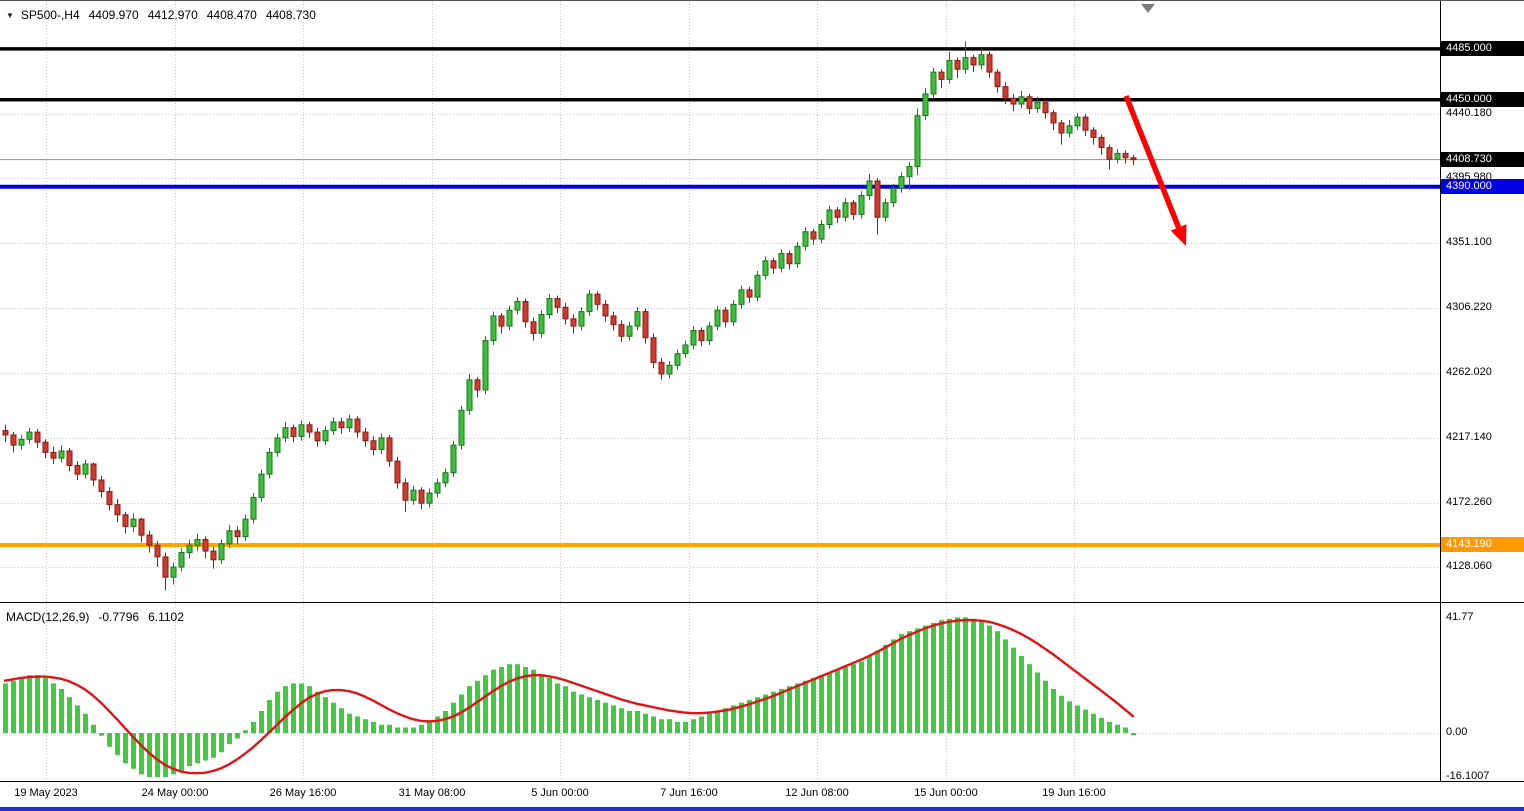 Image resolution: width=1524 pixels, height=811 pixels. What do you see at coordinates (1469, 565) in the screenshot?
I see `price-axis-label: 4128.060` at bounding box center [1469, 565].